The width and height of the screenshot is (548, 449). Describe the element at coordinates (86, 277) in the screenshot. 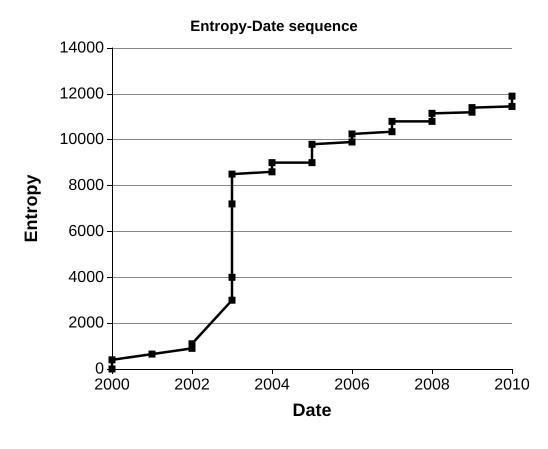

I see `y-tick-label: 4000` at that location.